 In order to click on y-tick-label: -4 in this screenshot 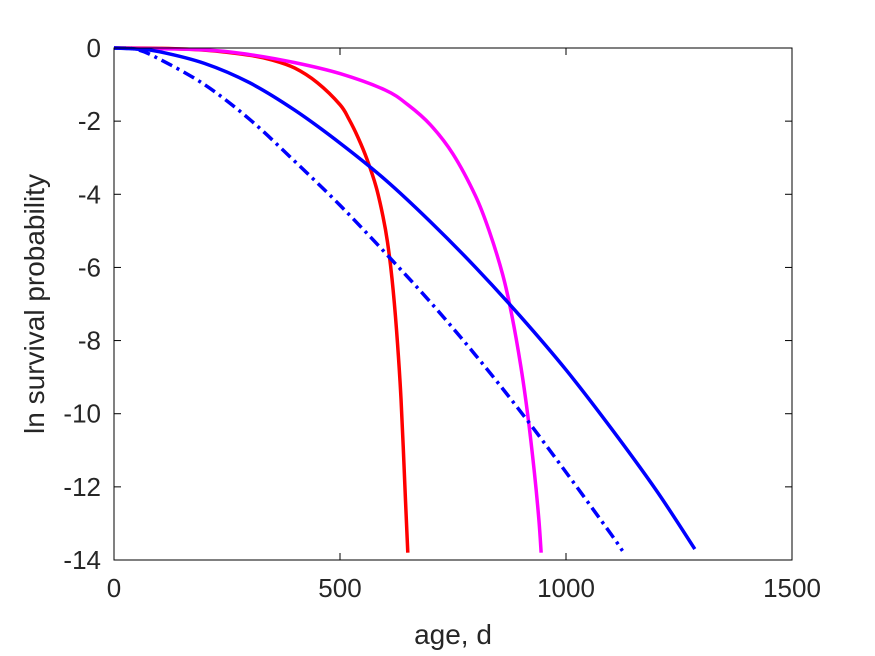, I will do `click(89, 194)`.